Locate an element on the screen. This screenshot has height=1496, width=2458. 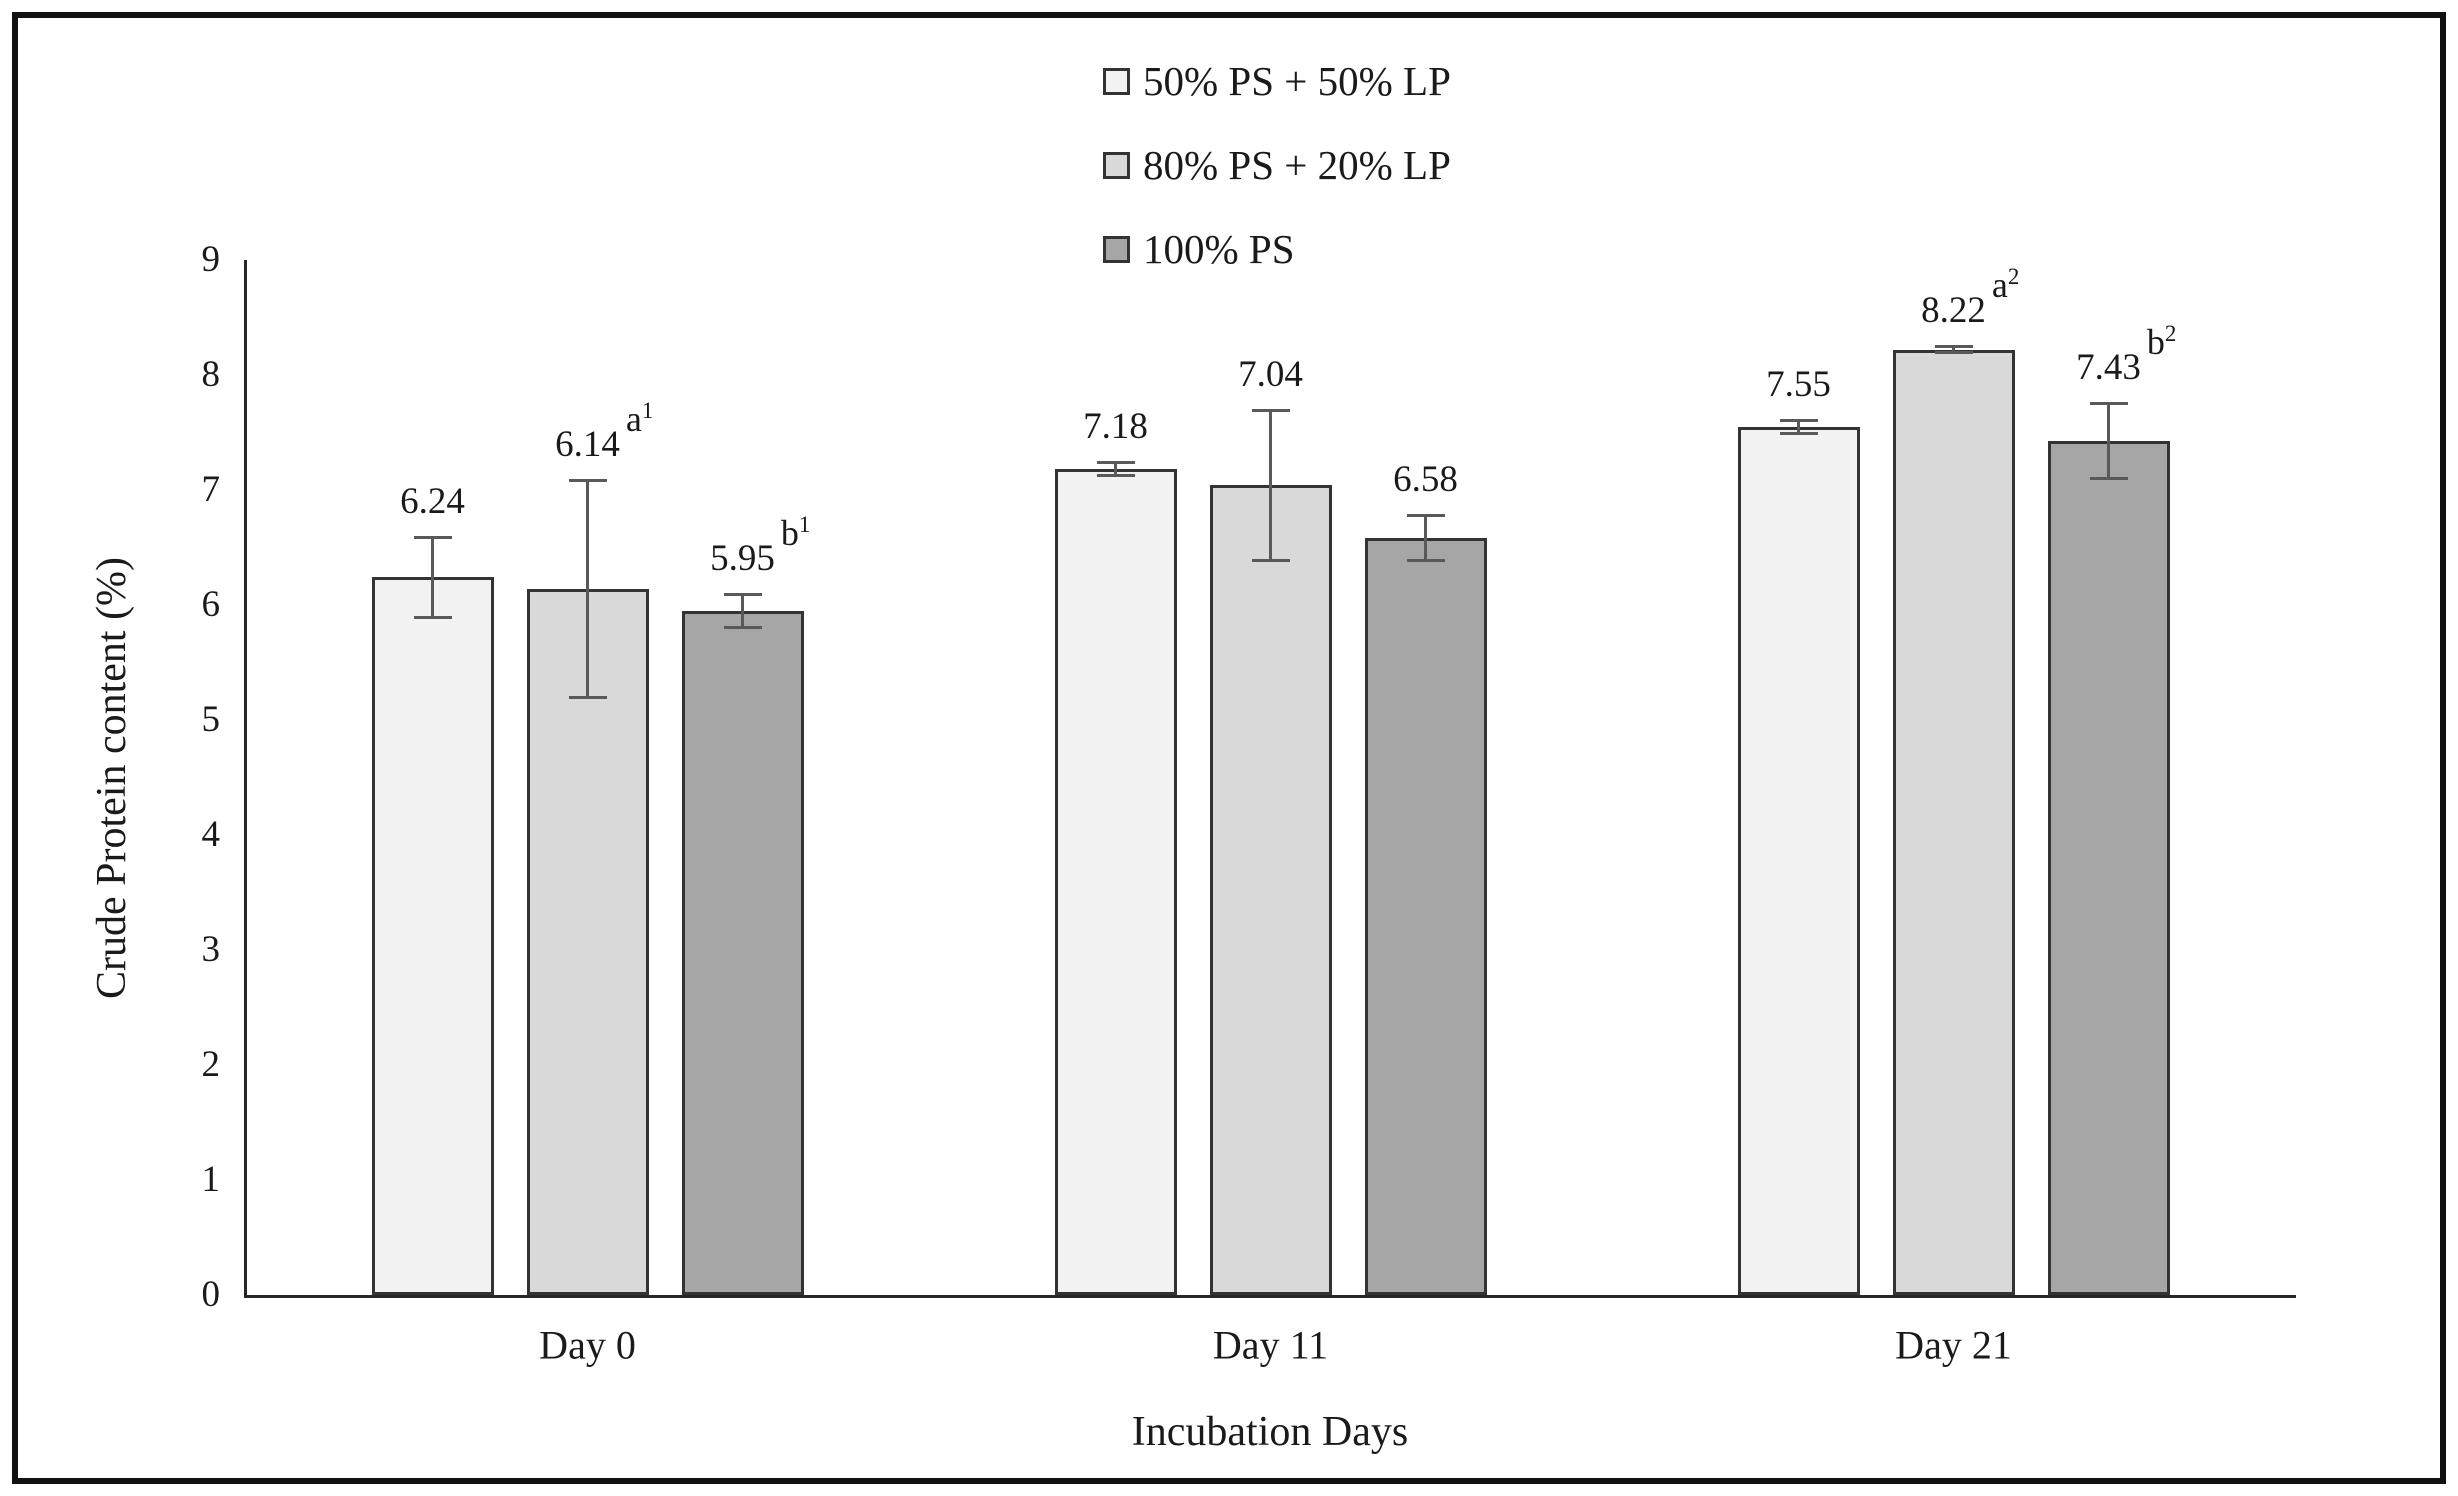
value-label-text: 6.24 is located at coordinates (432, 502).